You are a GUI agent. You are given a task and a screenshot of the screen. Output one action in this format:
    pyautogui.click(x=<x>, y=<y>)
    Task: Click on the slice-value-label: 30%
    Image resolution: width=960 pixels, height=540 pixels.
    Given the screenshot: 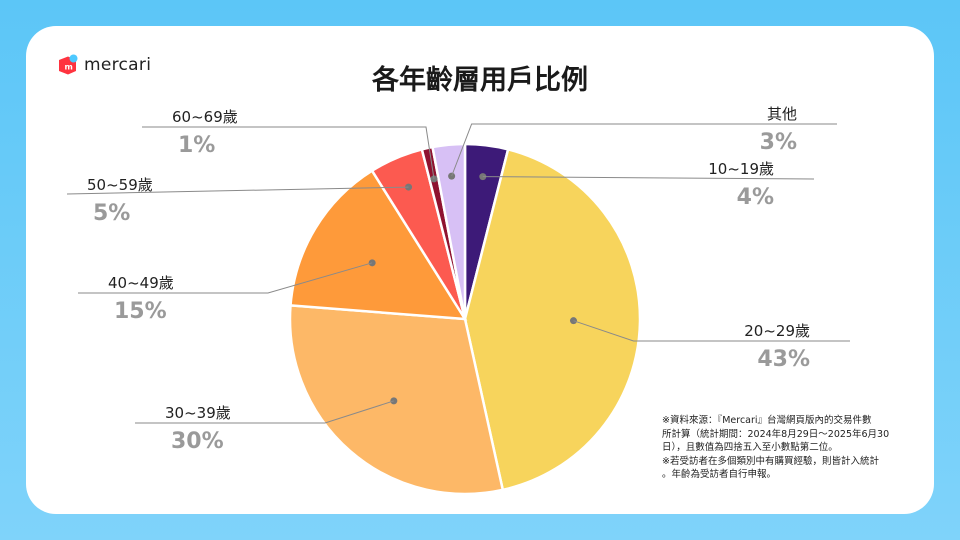 What is the action you would take?
    pyautogui.click(x=197, y=441)
    